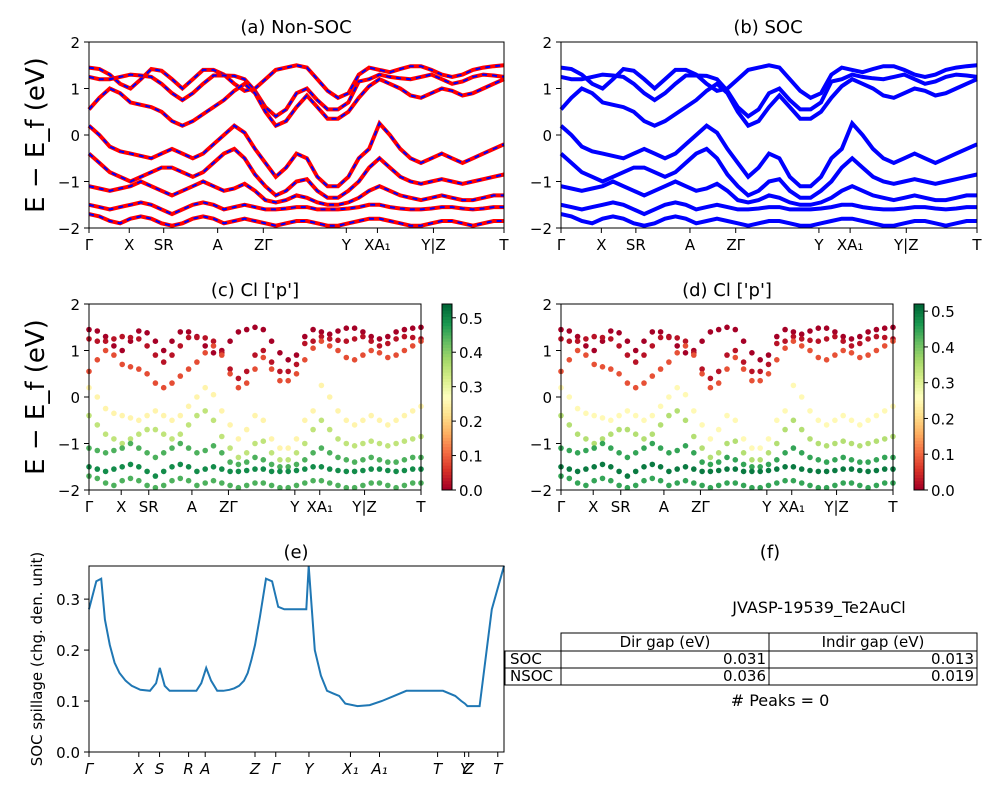  Describe the element at coordinates (818, 608) in the screenshot. I see `material-id: JVASP-19539_Te2AuCl` at that location.